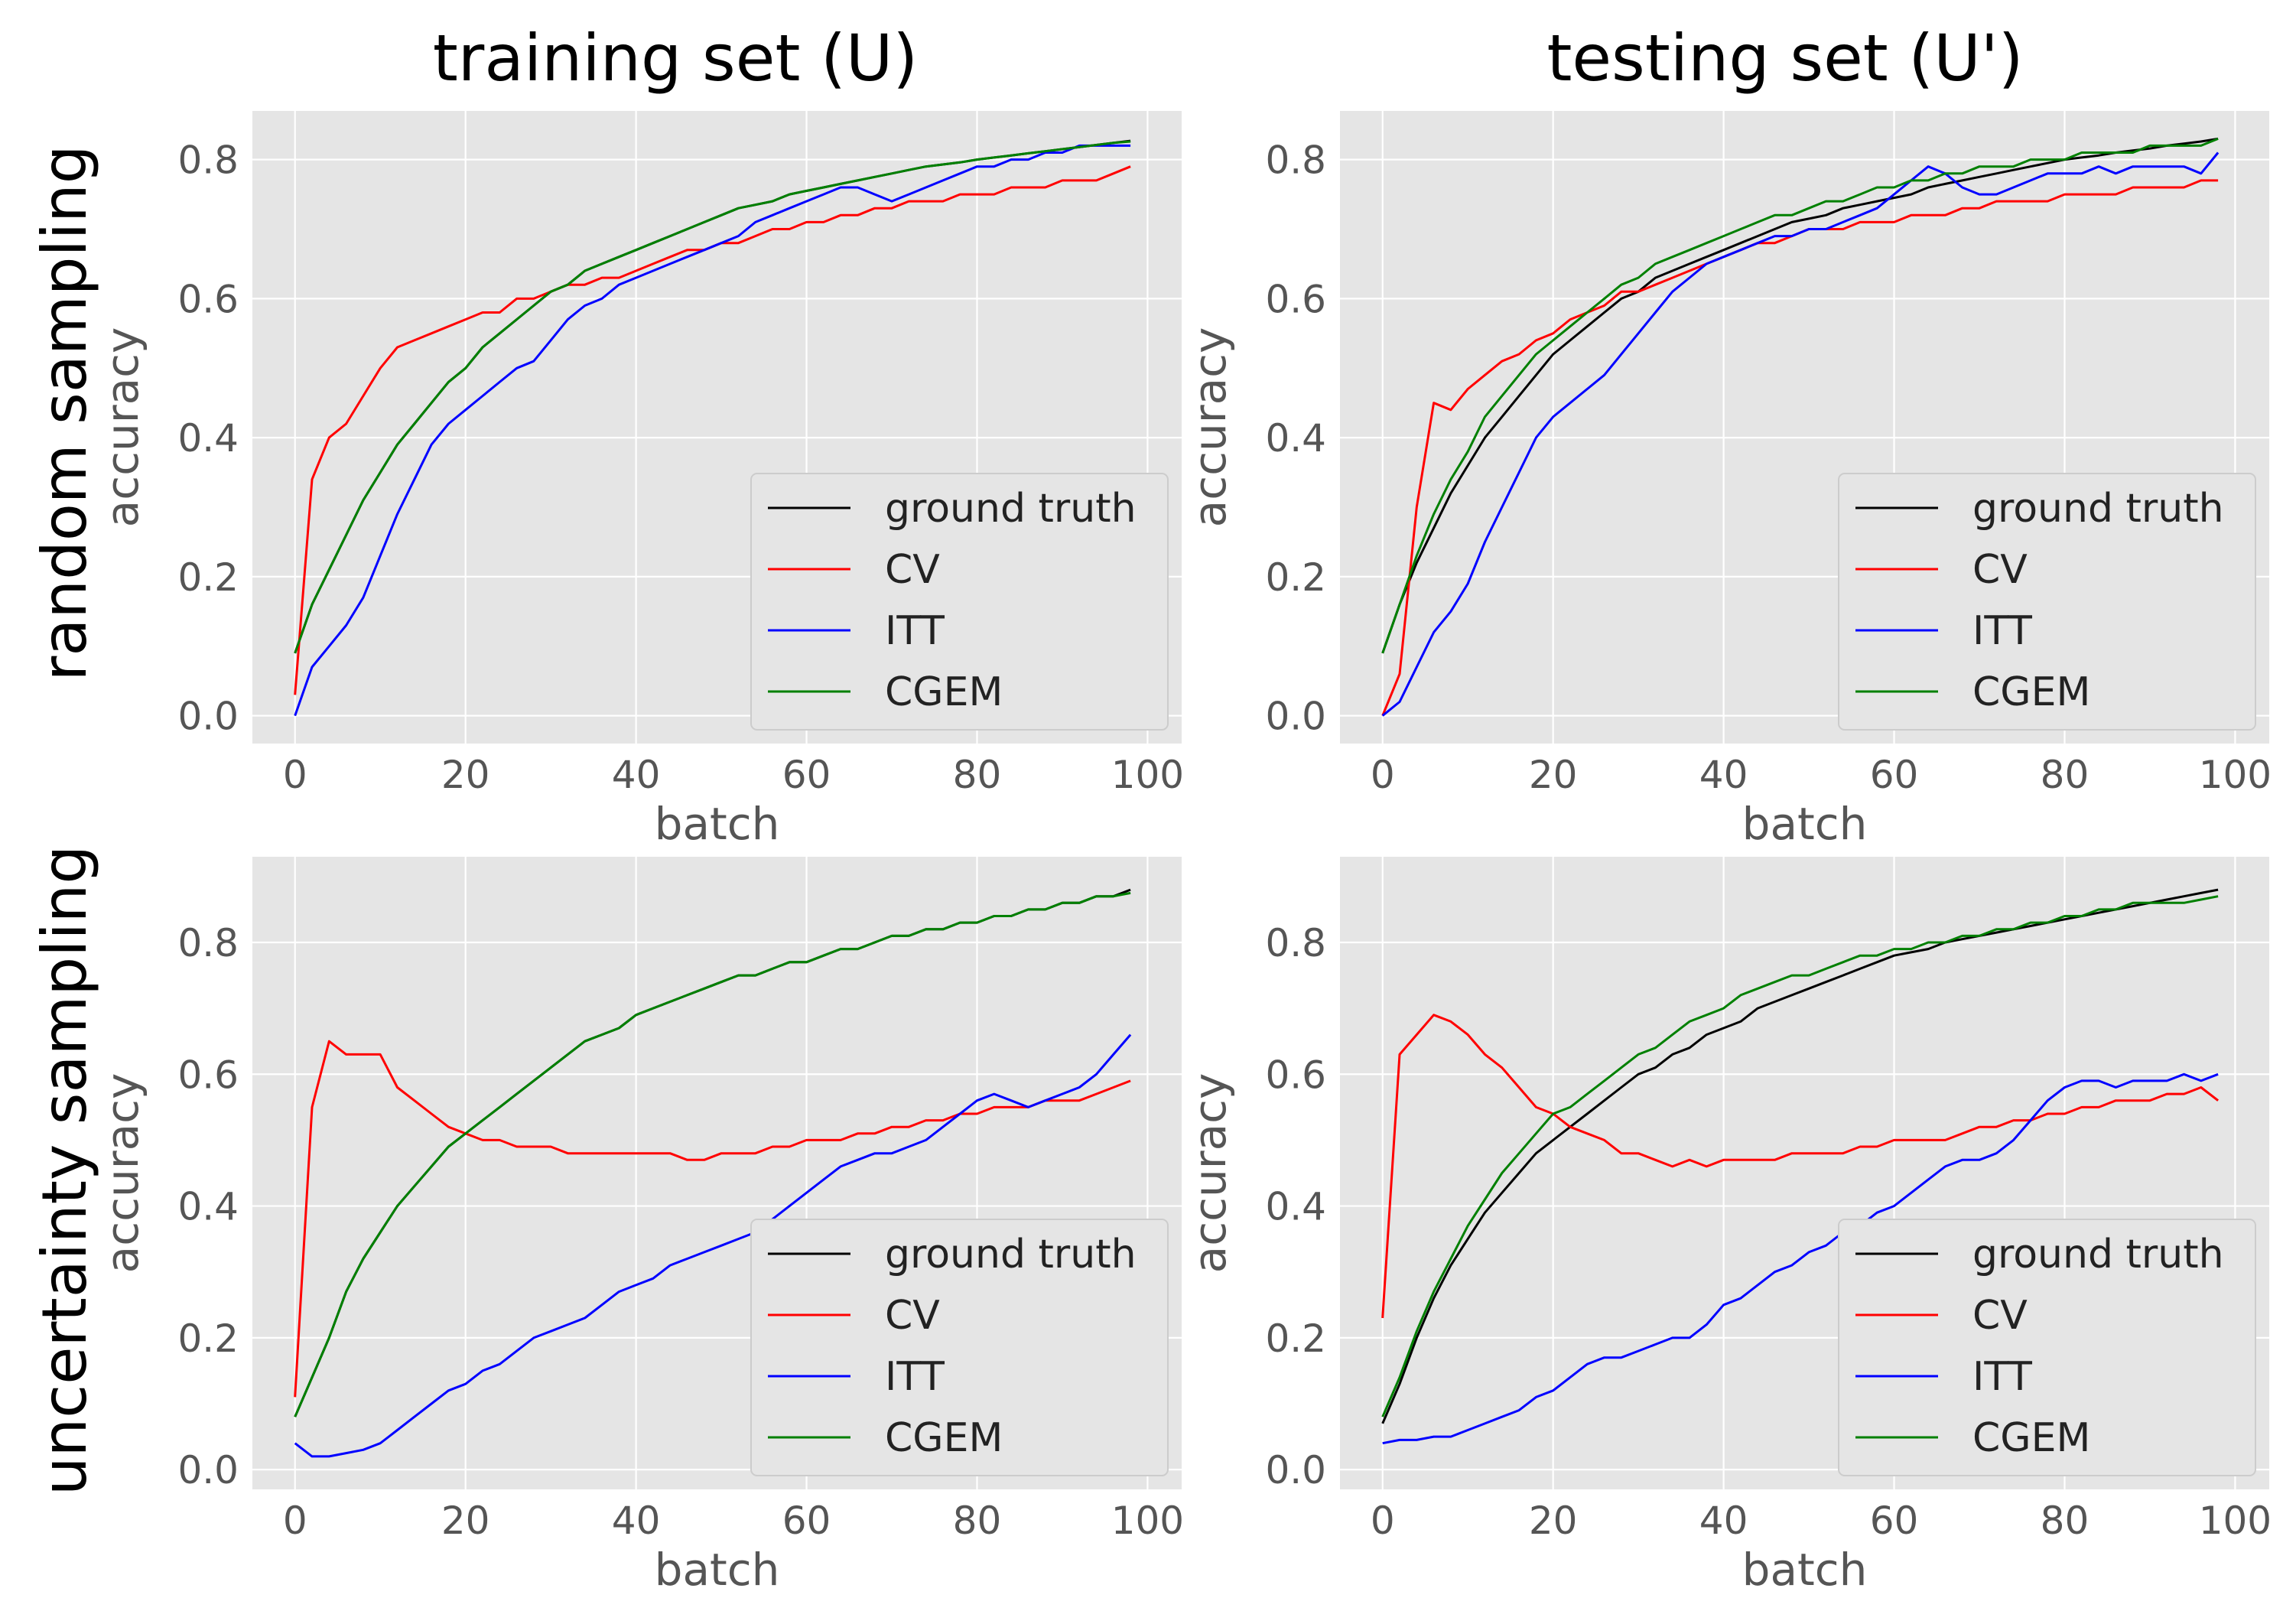 The height and width of the screenshot is (1611, 2296). Describe the element at coordinates (1785, 58) in the screenshot. I see `column-title-testing: testing set (U')` at that location.